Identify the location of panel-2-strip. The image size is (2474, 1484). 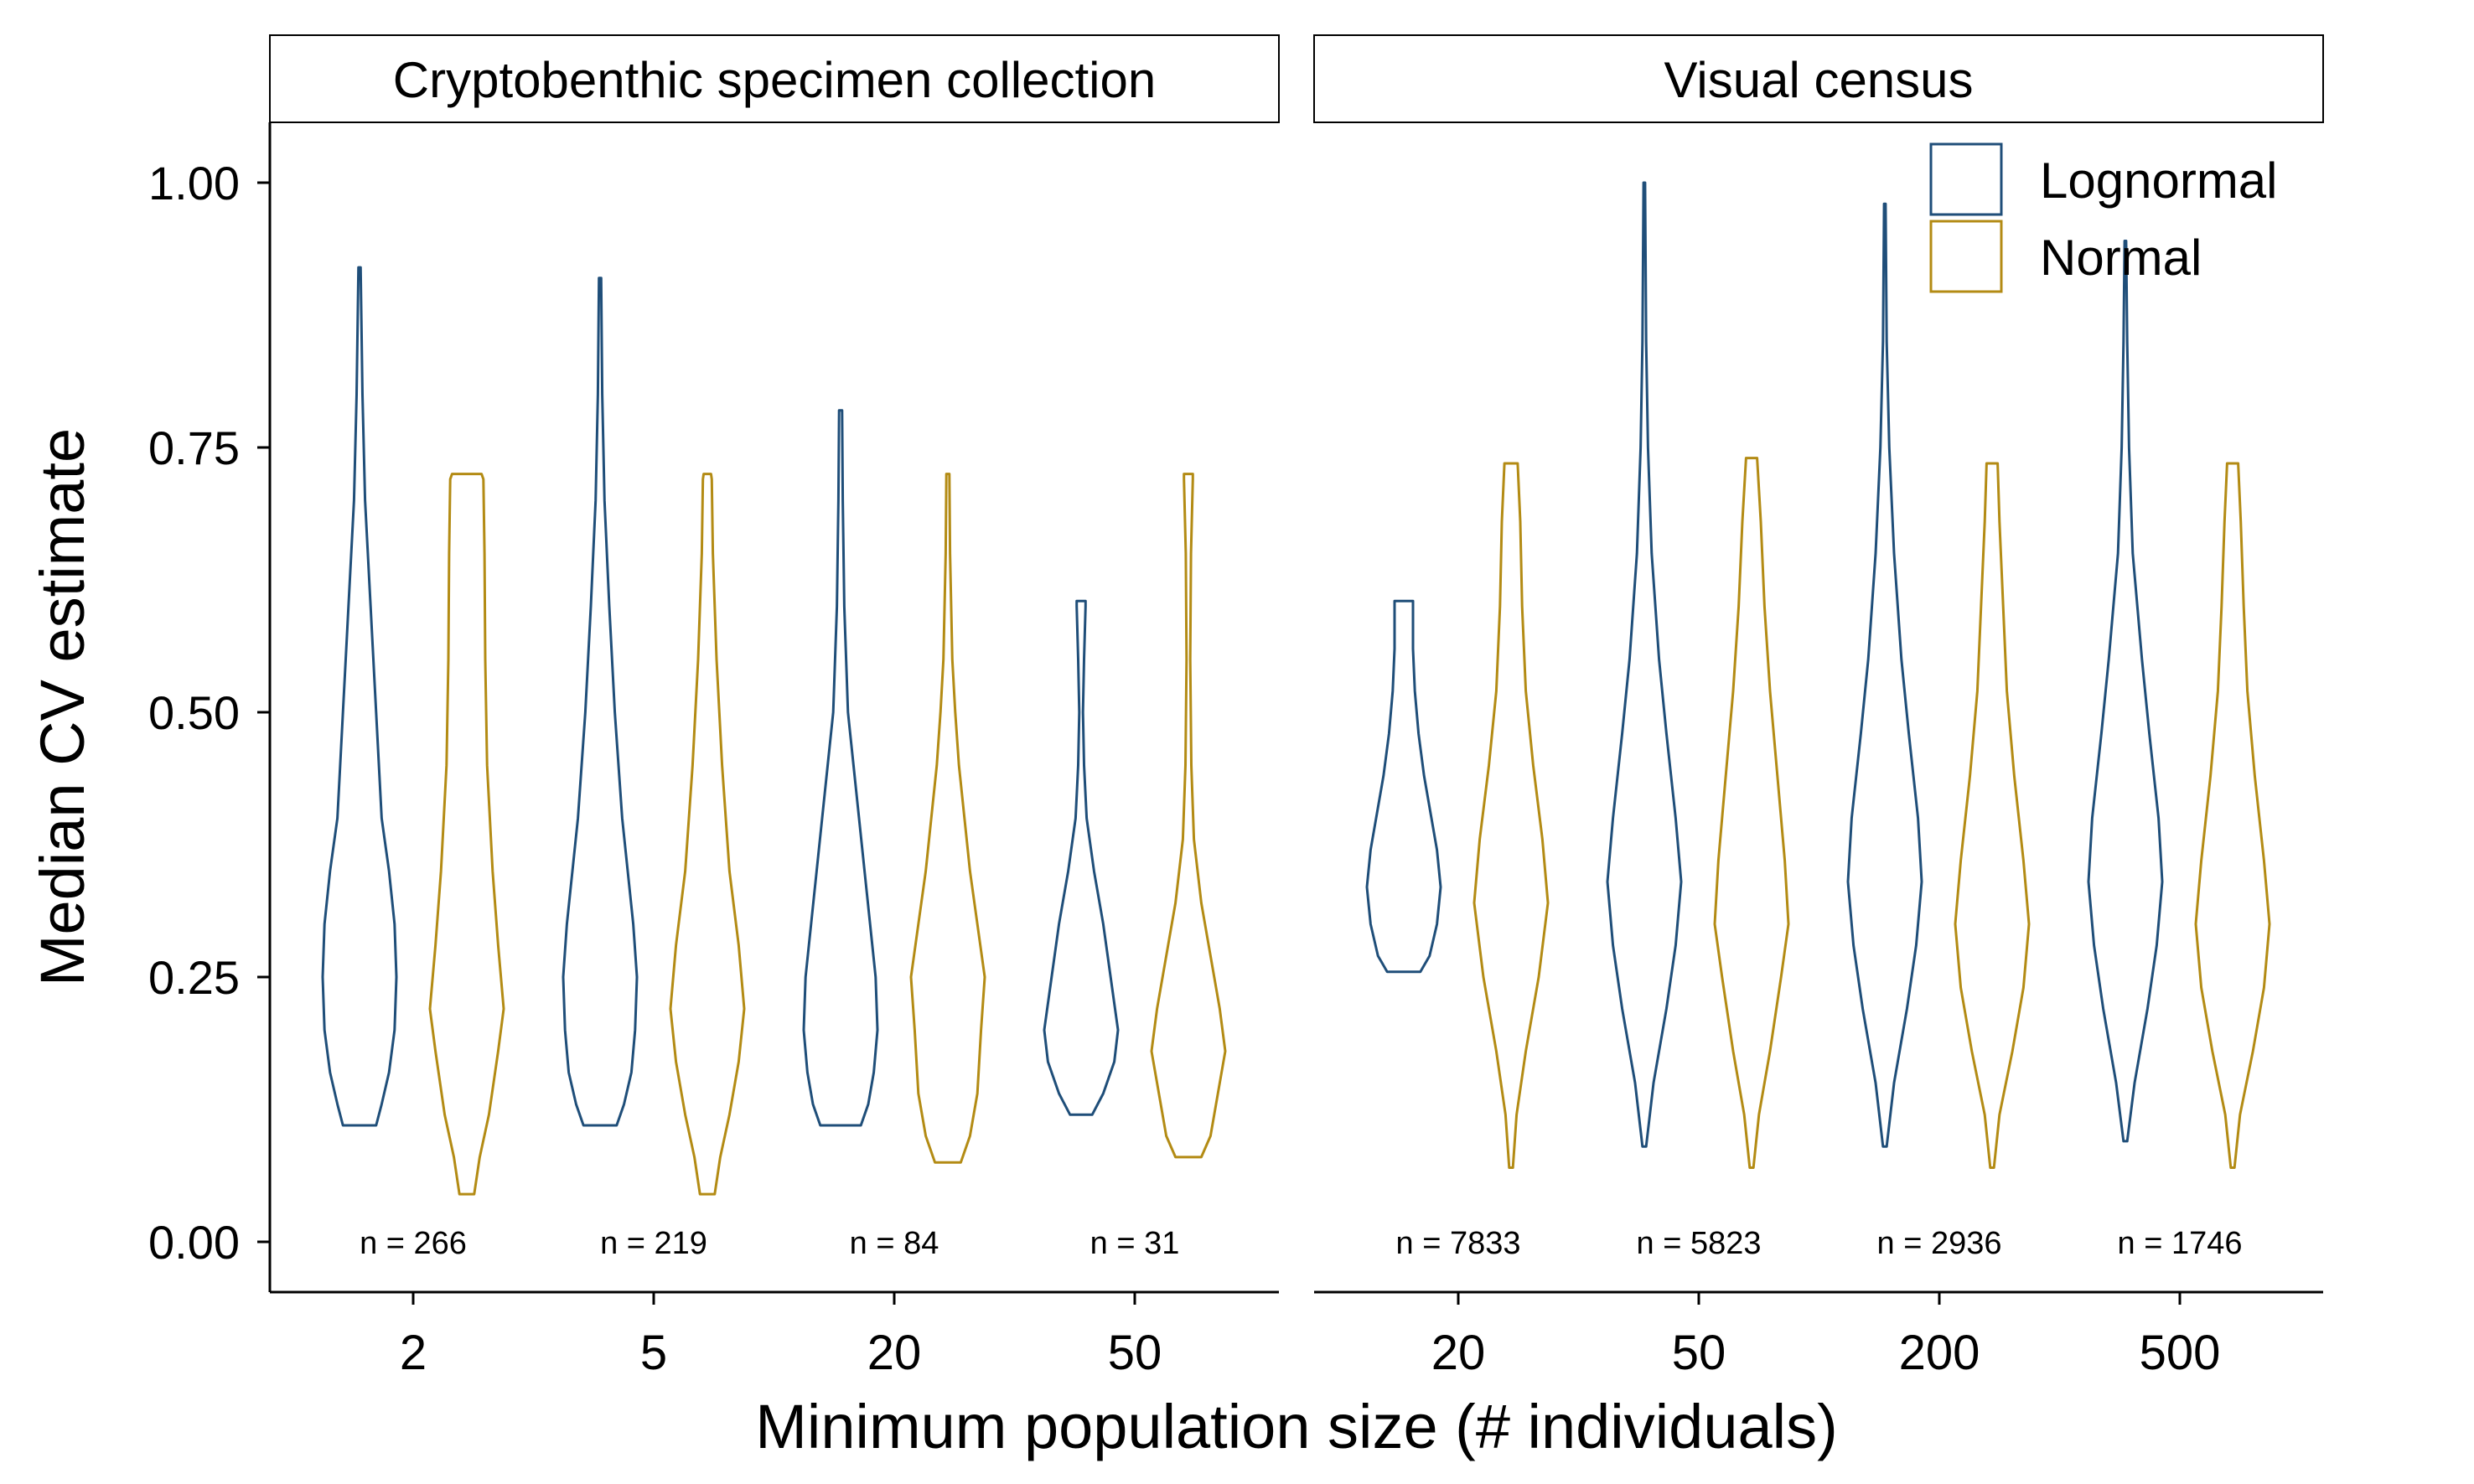
(1818, 79).